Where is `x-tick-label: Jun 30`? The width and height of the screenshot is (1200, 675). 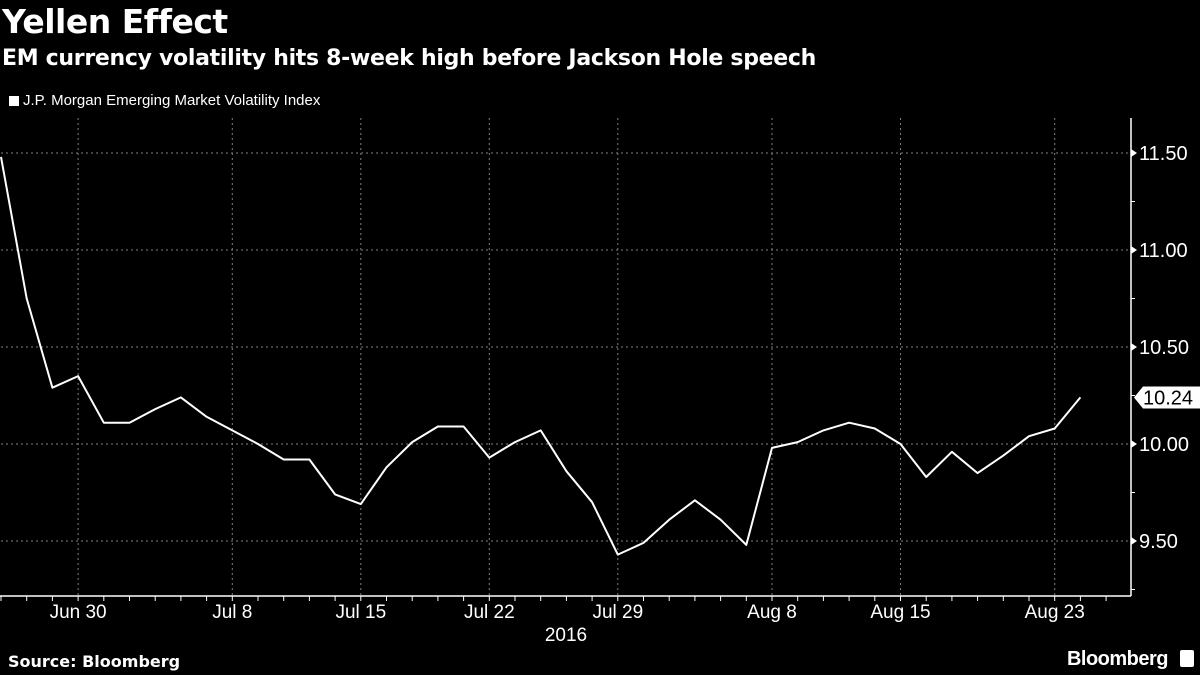 x-tick-label: Jun 30 is located at coordinates (78, 612).